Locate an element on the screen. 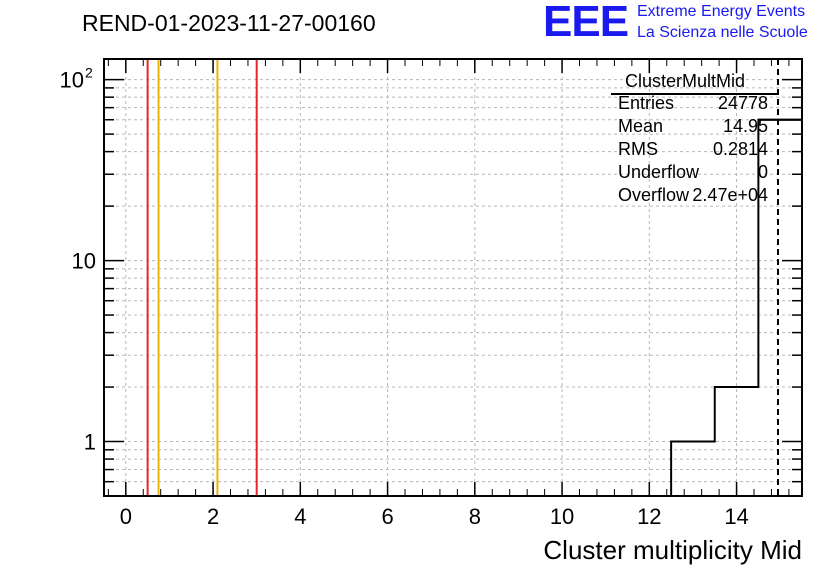 The height and width of the screenshot is (572, 836). stats-label: Mean is located at coordinates (641, 126).